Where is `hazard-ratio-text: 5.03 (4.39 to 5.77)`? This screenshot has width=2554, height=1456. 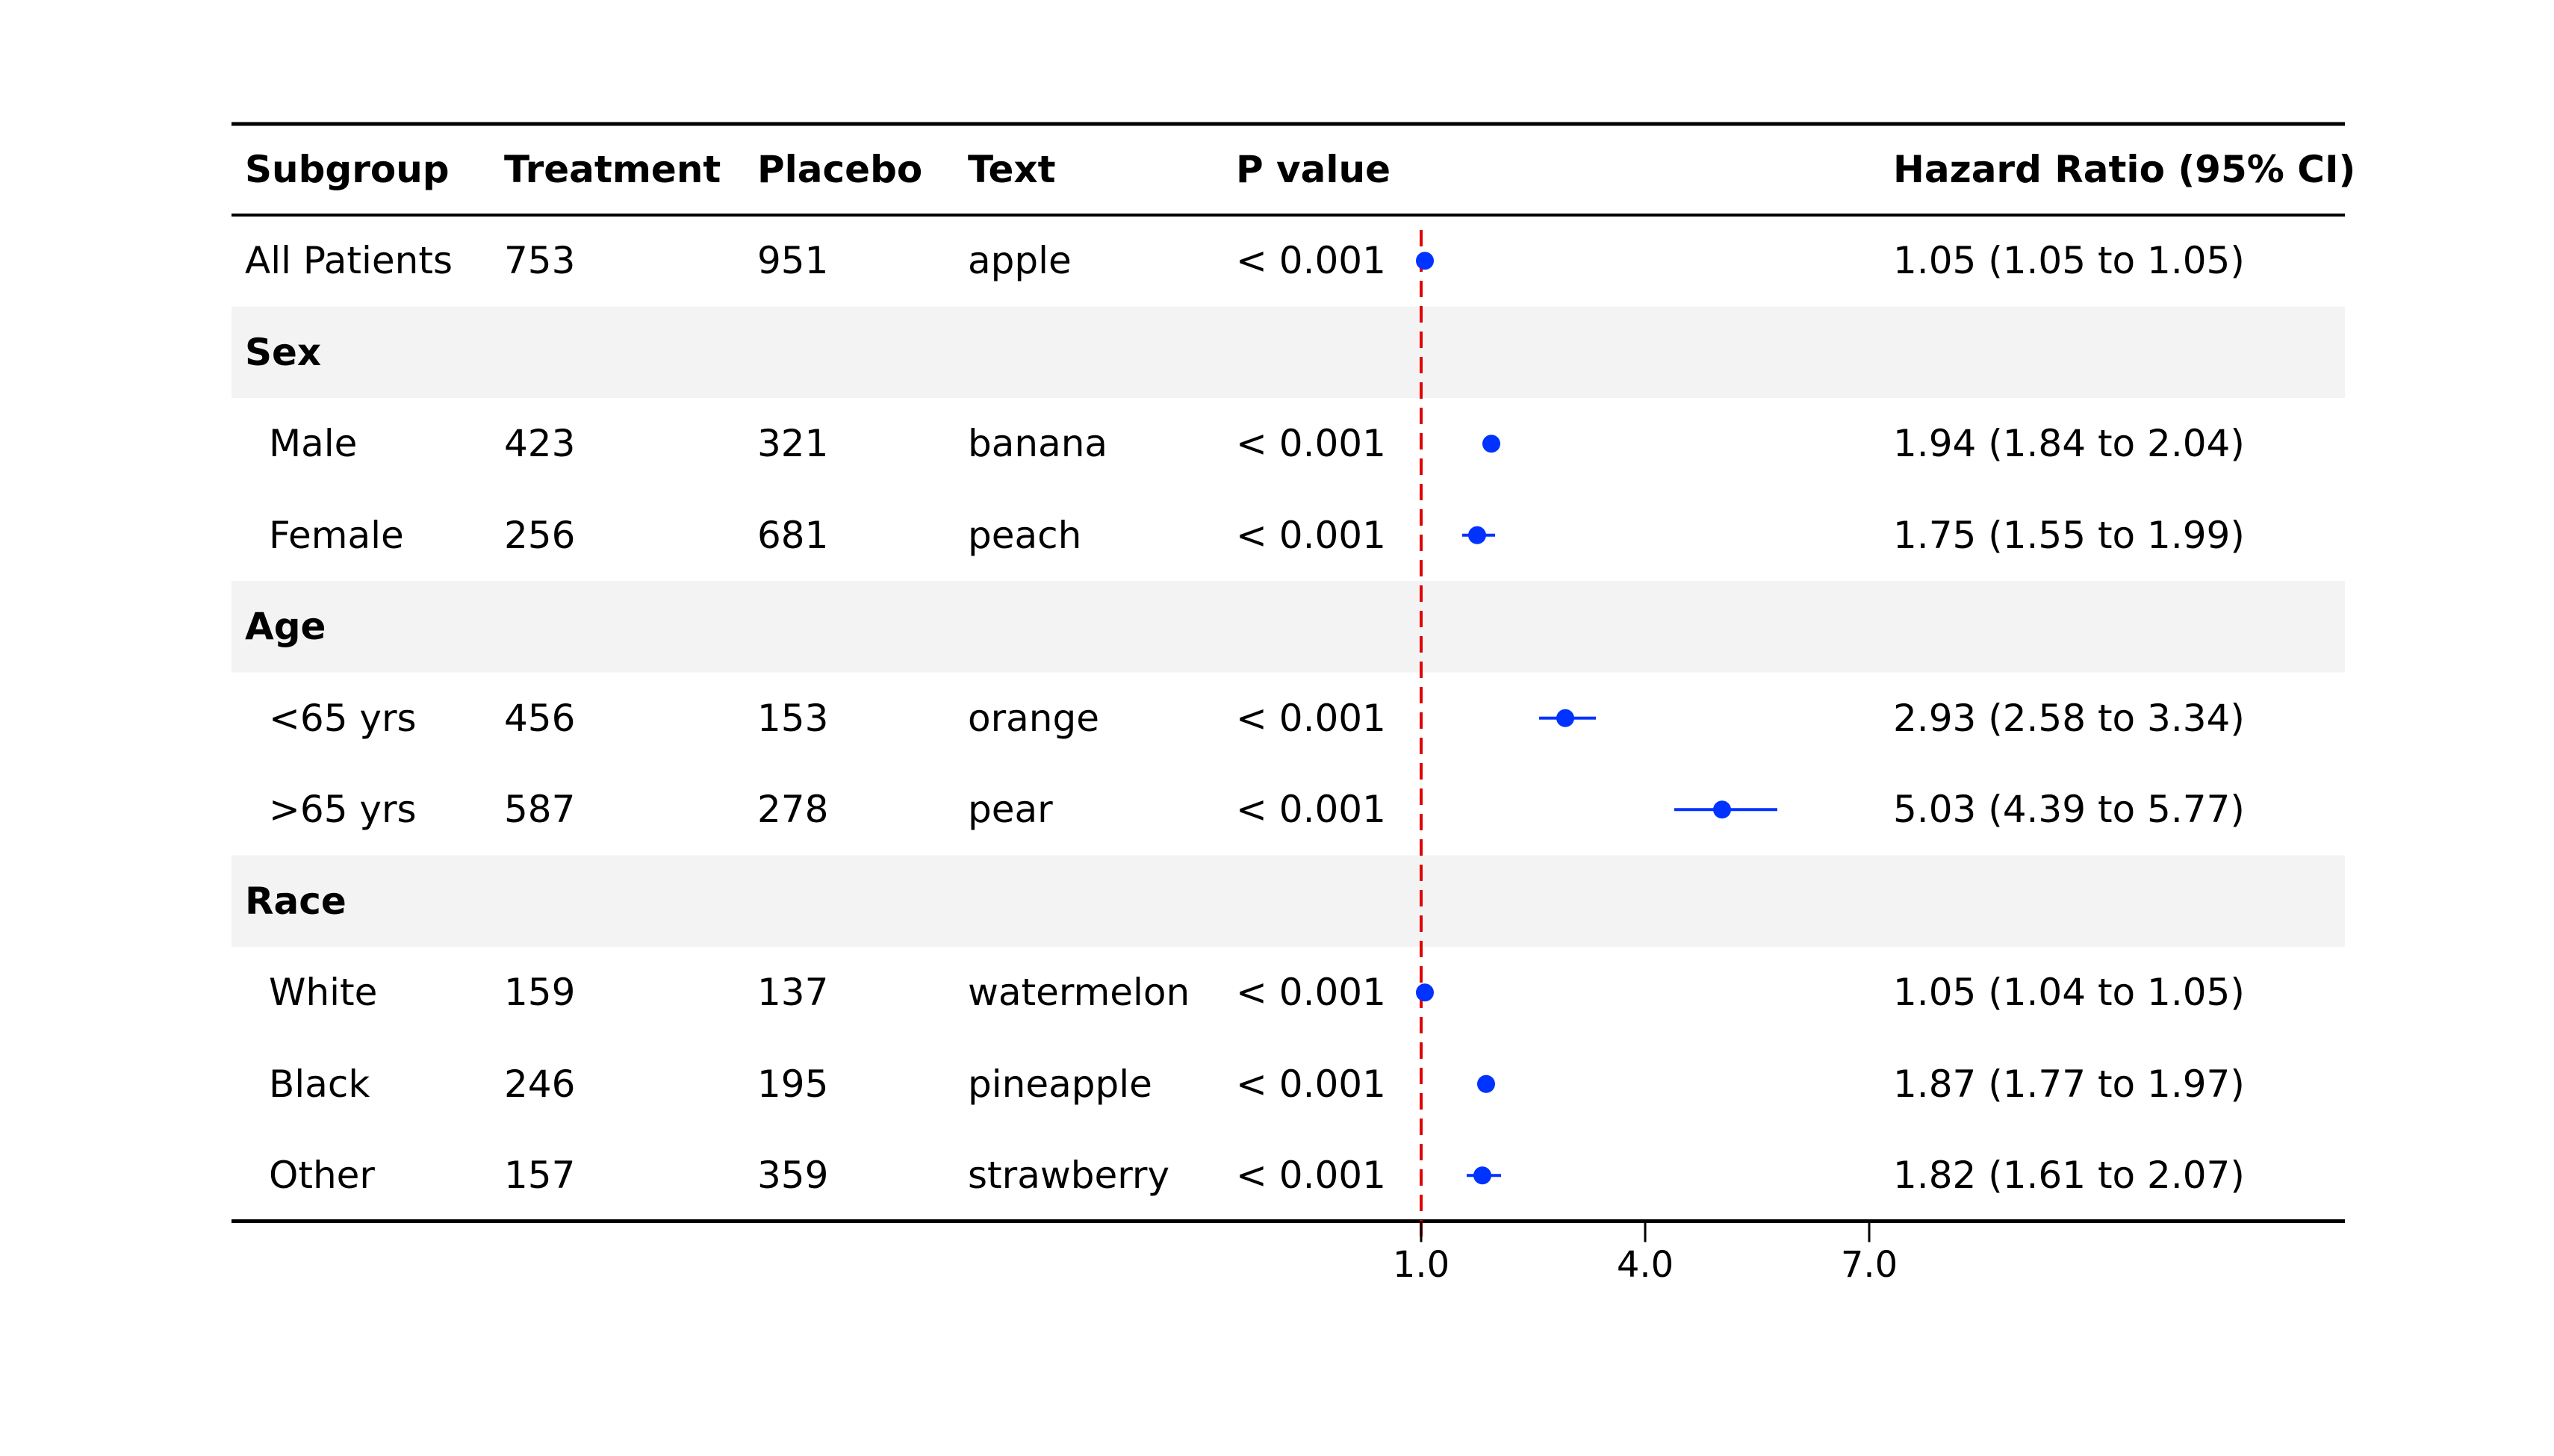 hazard-ratio-text: 5.03 (4.39 to 5.77) is located at coordinates (2069, 809).